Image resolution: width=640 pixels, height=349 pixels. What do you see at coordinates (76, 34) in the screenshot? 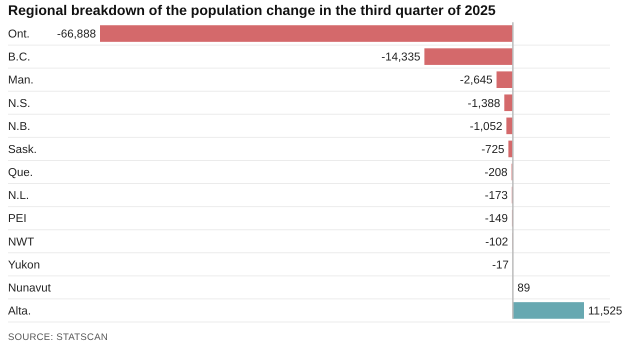
I see `data-label: -66,888` at bounding box center [76, 34].